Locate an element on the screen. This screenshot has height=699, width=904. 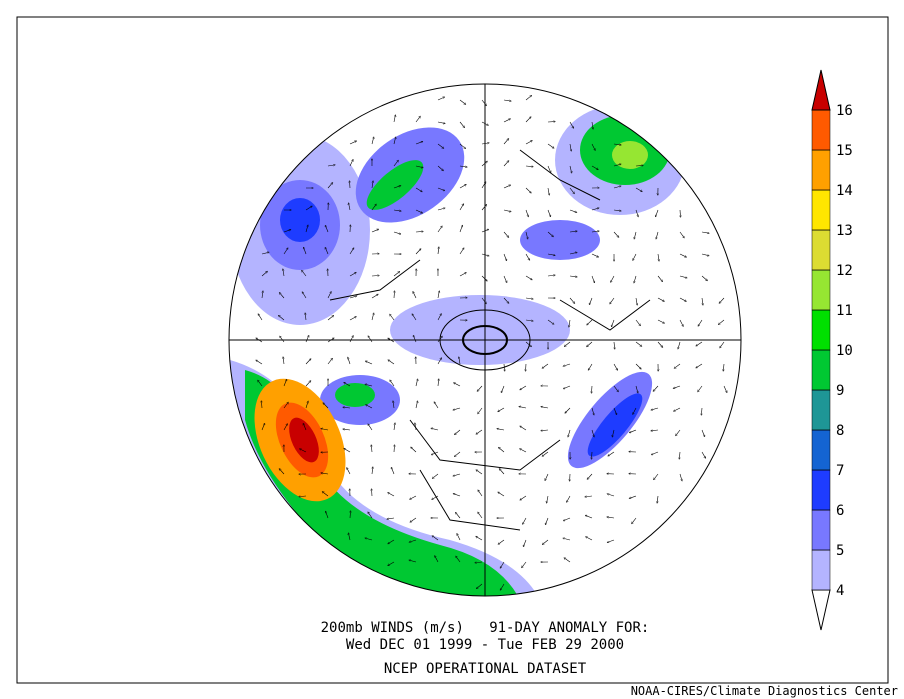
colorbar-label: 8 is located at coordinates (840, 431).